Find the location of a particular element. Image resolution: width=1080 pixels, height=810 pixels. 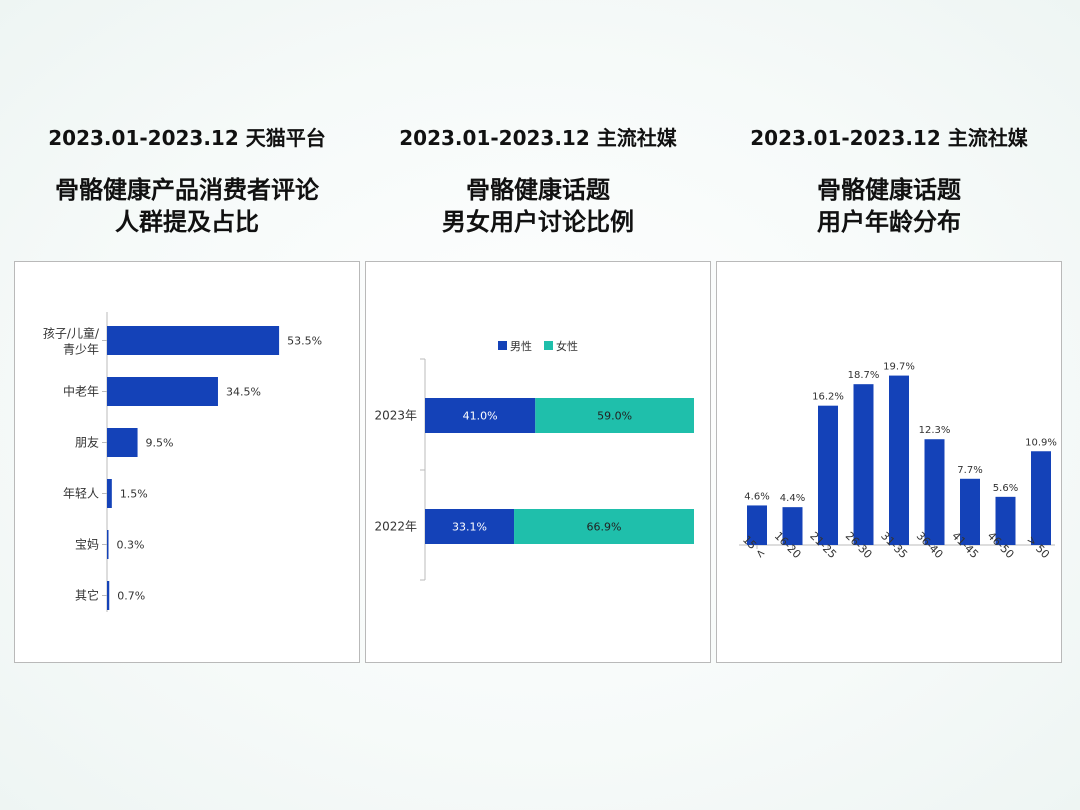

data-label: 4.6% is located at coordinates (756, 496).